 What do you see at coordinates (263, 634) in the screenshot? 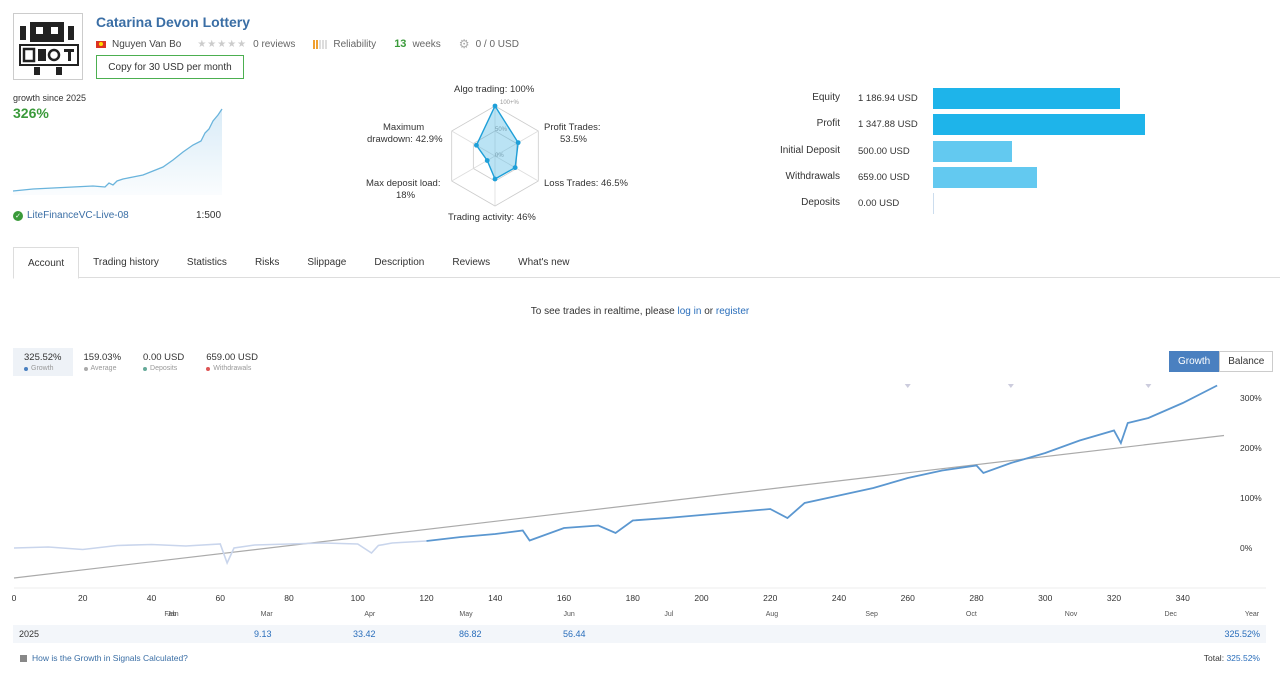
I see `feb-growth: 9.13` at bounding box center [263, 634].